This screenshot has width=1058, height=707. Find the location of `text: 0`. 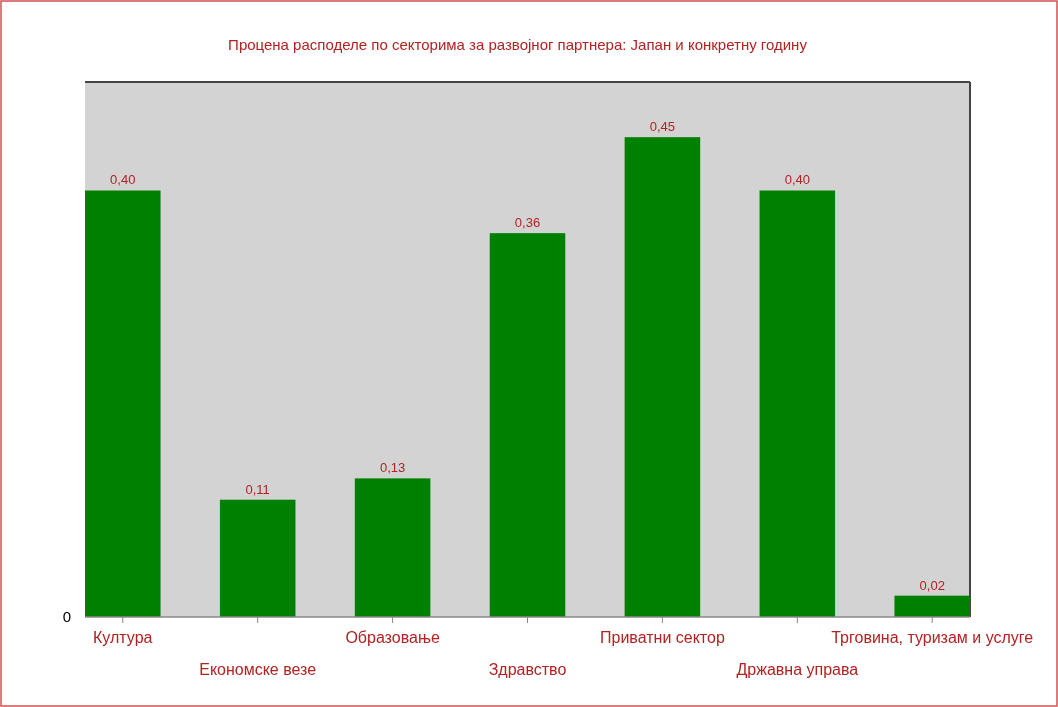

text: 0 is located at coordinates (66, 616).